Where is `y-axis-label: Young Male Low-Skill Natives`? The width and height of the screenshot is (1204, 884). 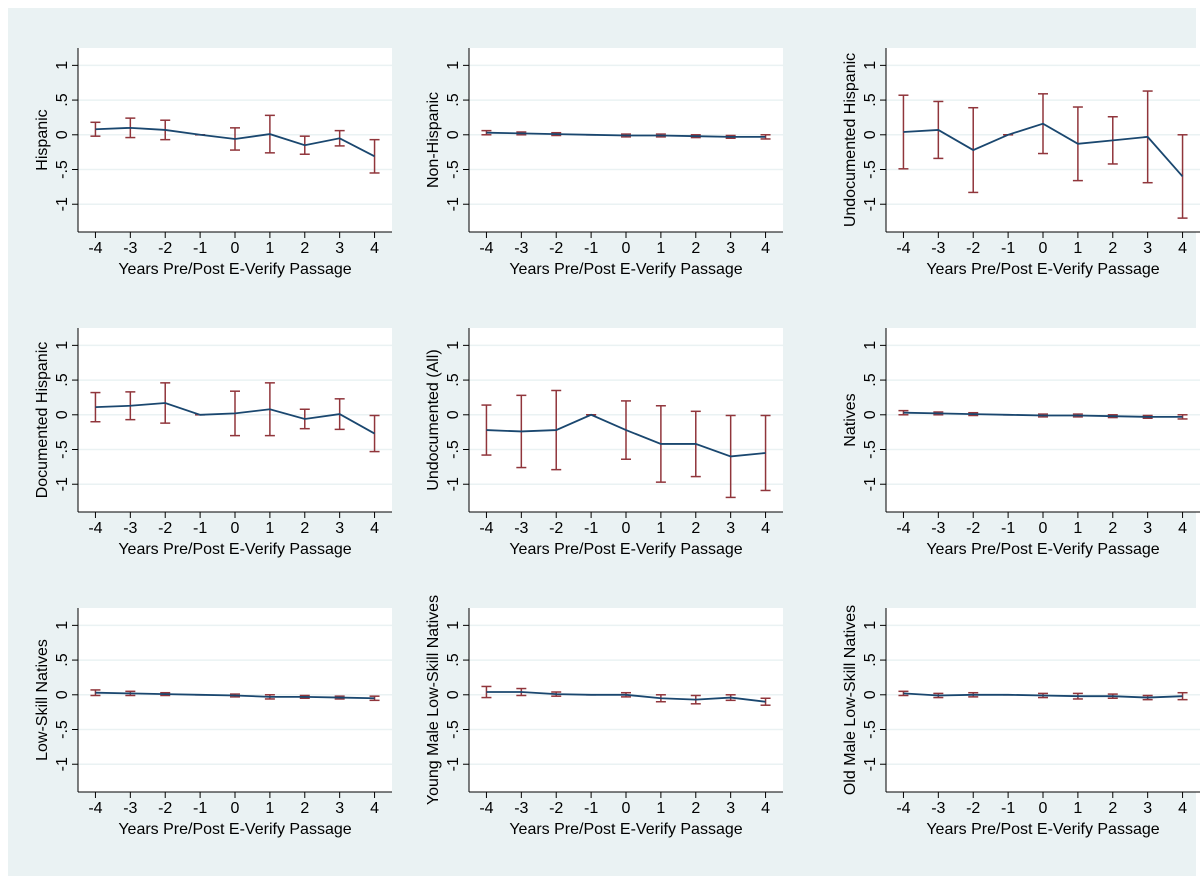
y-axis-label: Young Male Low-Skill Natives is located at coordinates (433, 700).